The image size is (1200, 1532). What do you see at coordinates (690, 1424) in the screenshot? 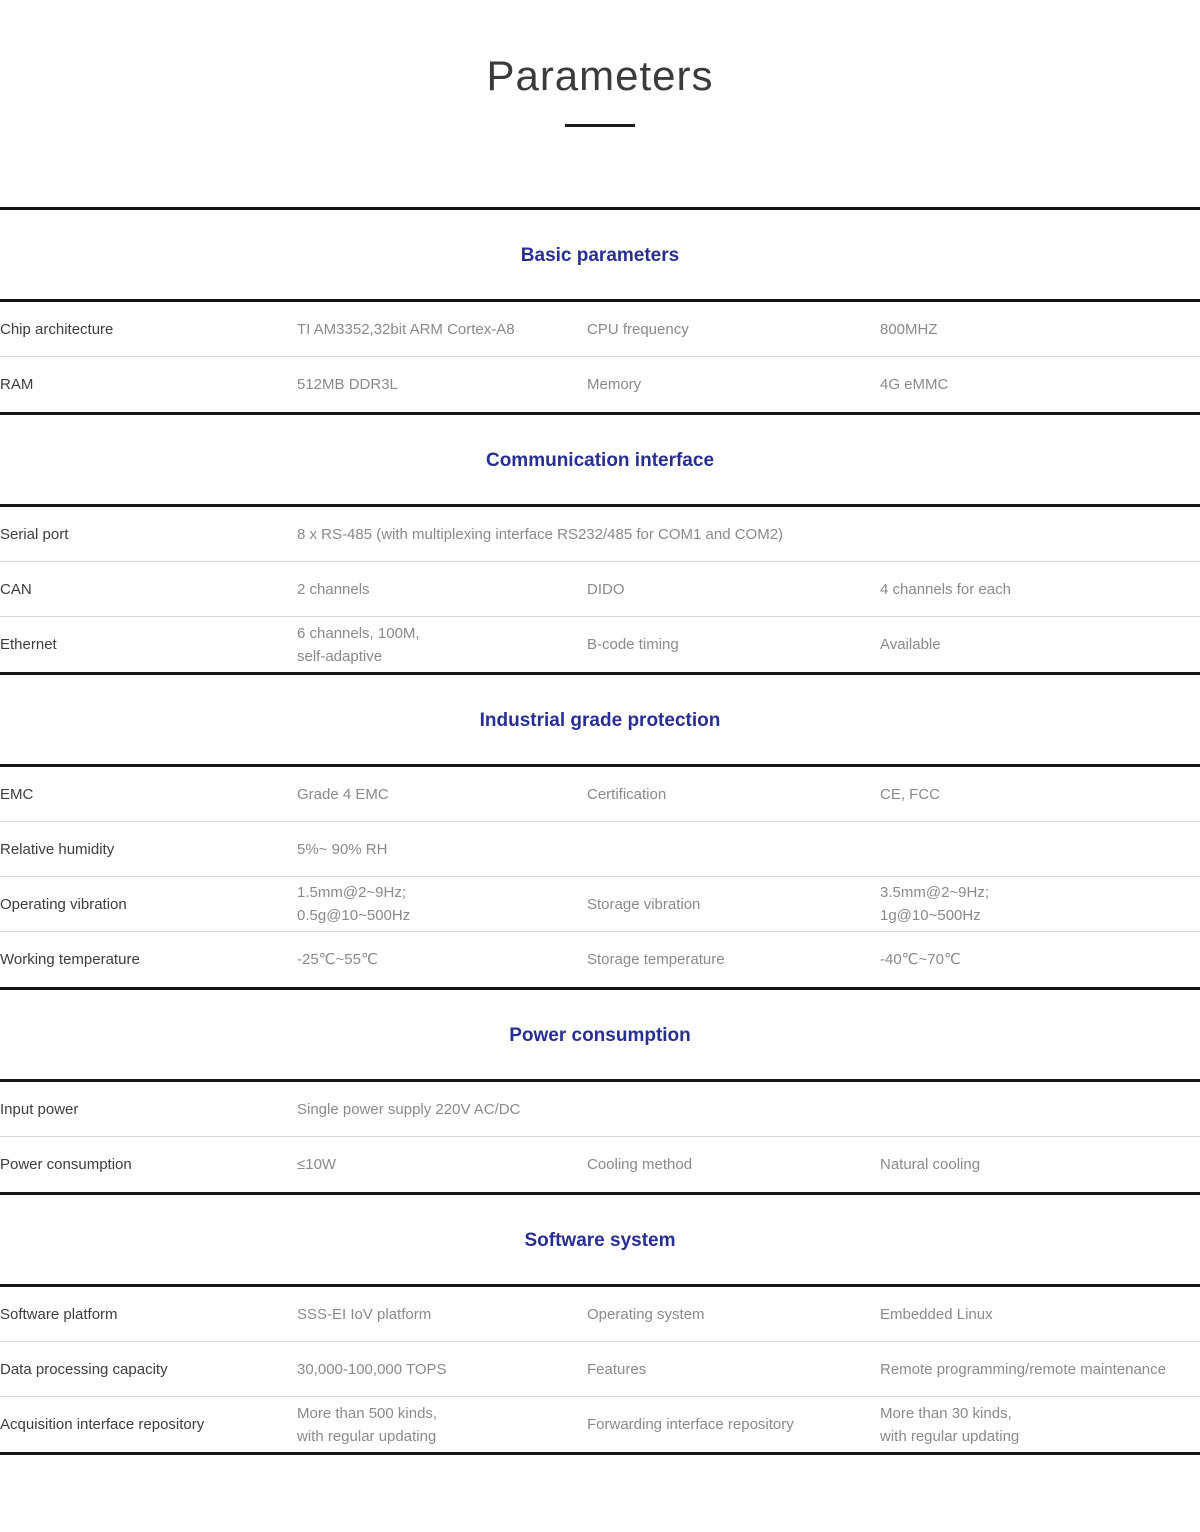
I see `param-label: Forwarding interface repository` at bounding box center [690, 1424].